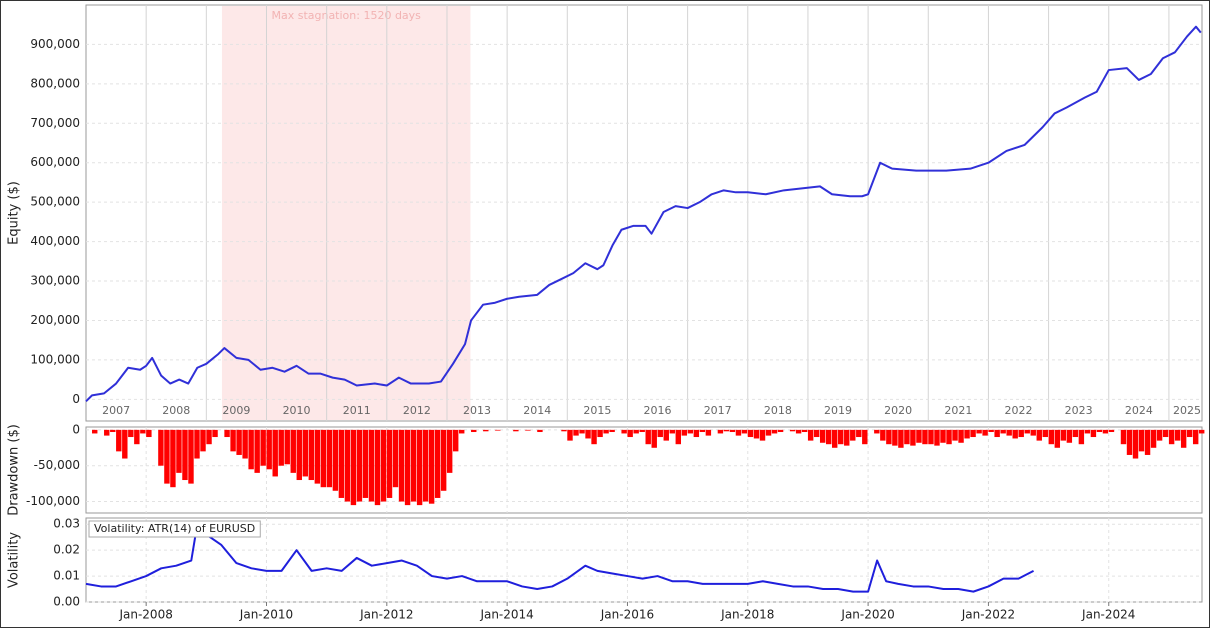 The image size is (1210, 628). Describe the element at coordinates (346, 213) in the screenshot. I see `stagnation-band` at that location.